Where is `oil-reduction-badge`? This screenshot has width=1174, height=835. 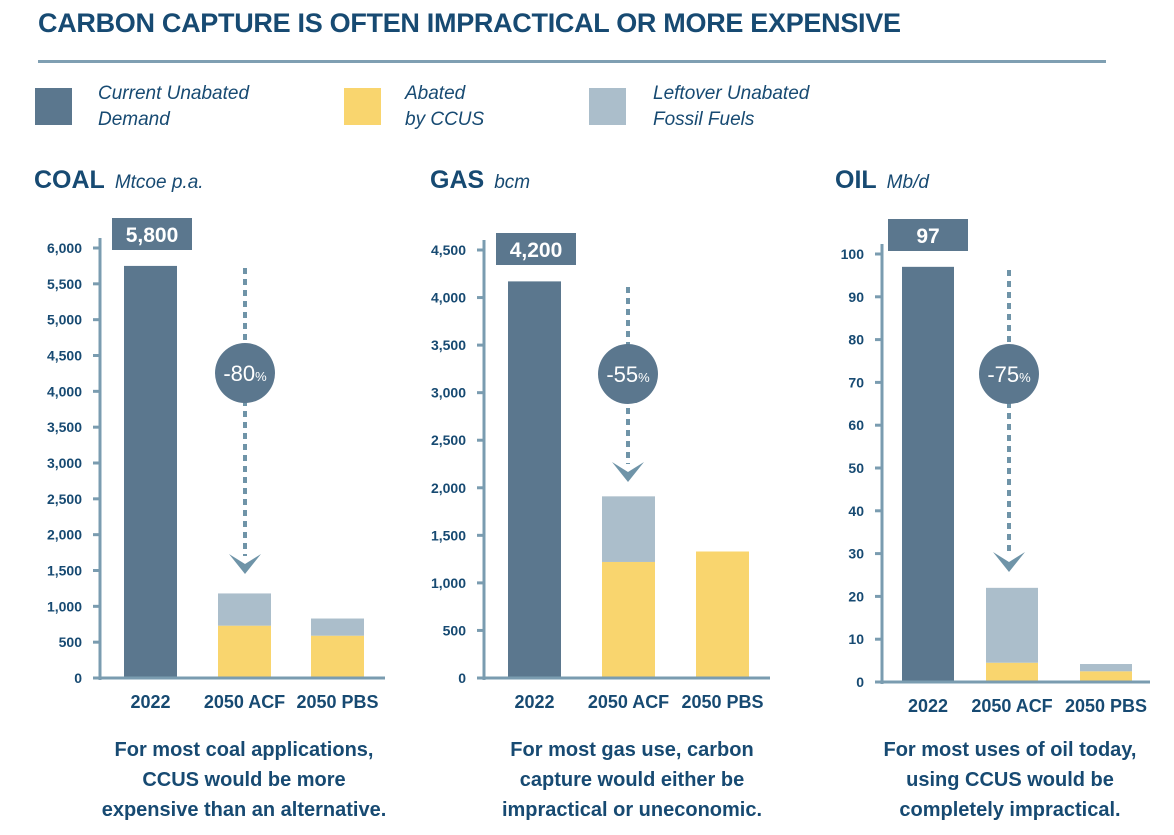
oil-reduction-badge is located at coordinates (1009, 374).